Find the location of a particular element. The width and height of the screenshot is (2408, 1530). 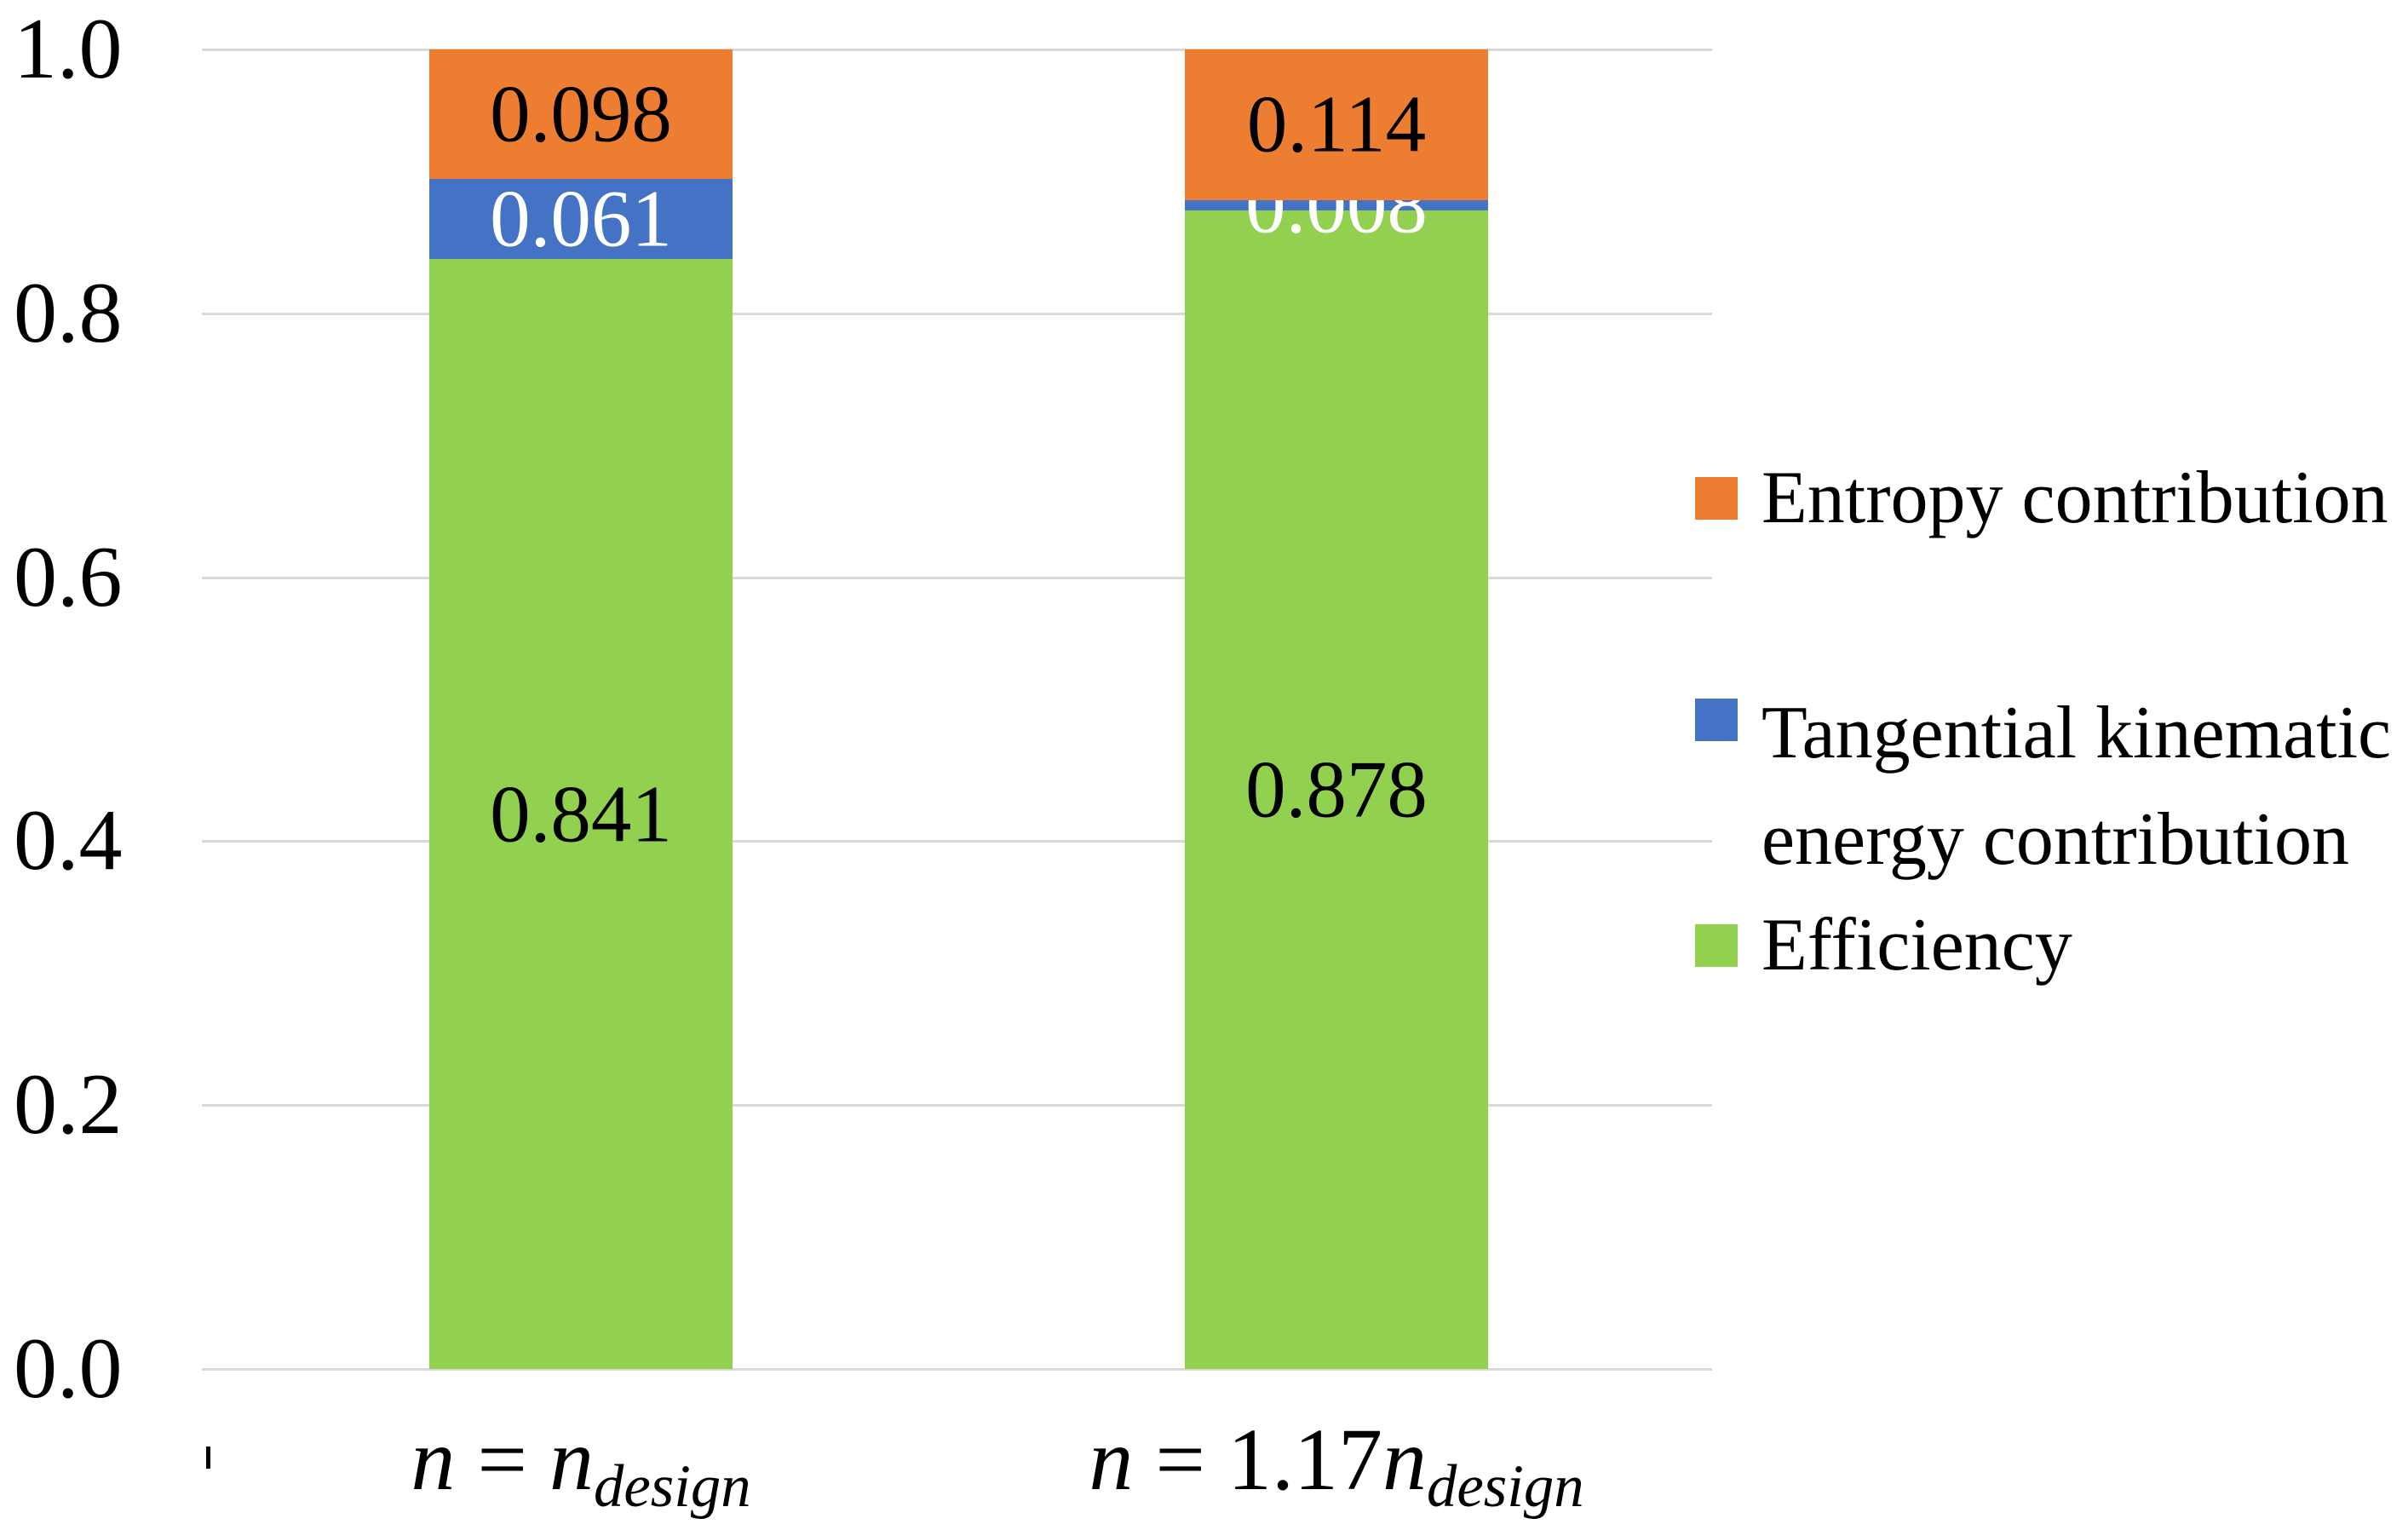

gridline-0.6 is located at coordinates (957, 577).